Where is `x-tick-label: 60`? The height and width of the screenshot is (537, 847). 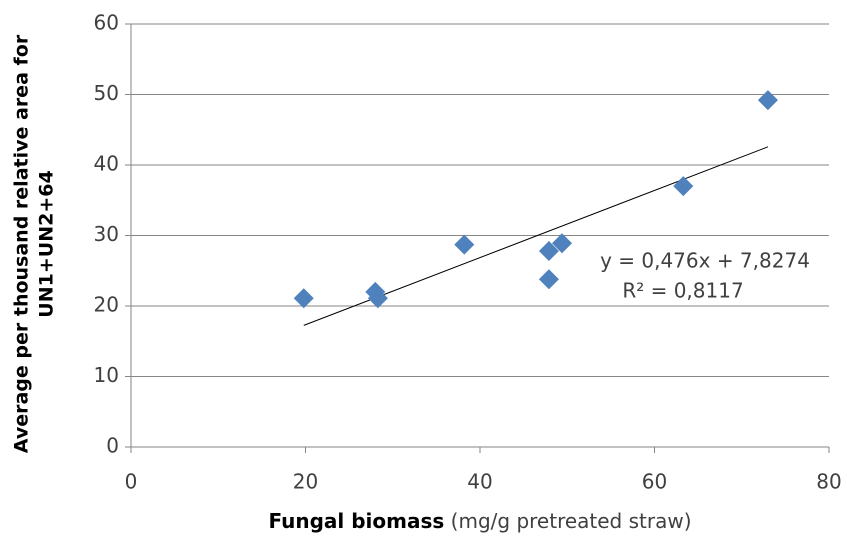
x-tick-label: 60 is located at coordinates (654, 482).